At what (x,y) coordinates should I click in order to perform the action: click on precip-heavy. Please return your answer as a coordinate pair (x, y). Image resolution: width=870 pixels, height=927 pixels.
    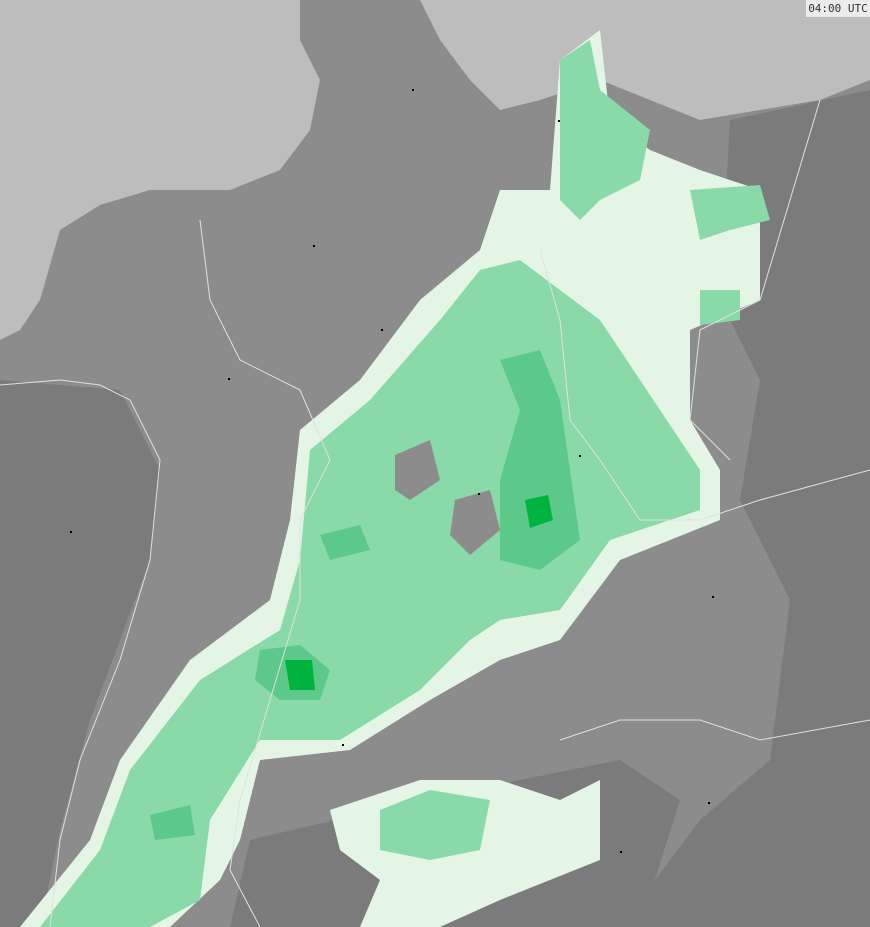
    Looking at the image, I should click on (419, 592).